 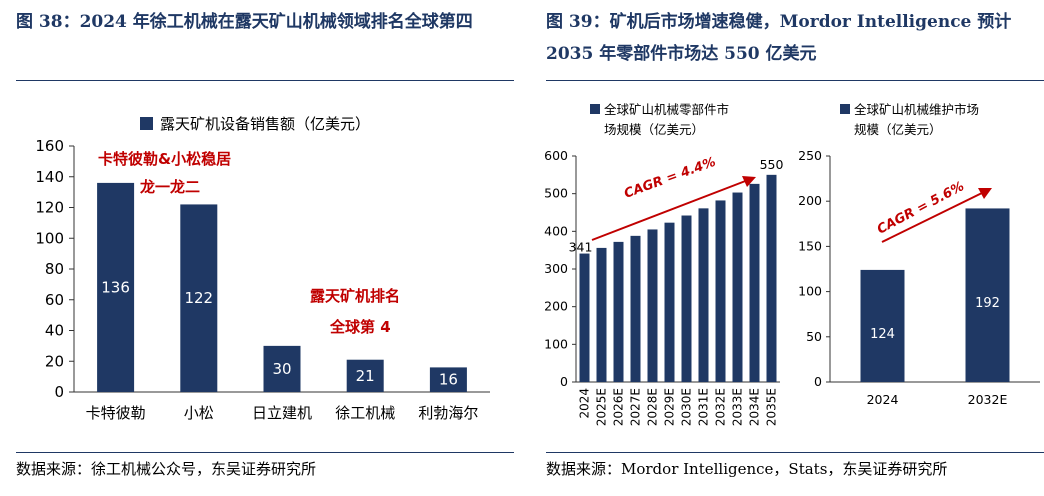 I want to click on left-title-rule, so click(x=265, y=80).